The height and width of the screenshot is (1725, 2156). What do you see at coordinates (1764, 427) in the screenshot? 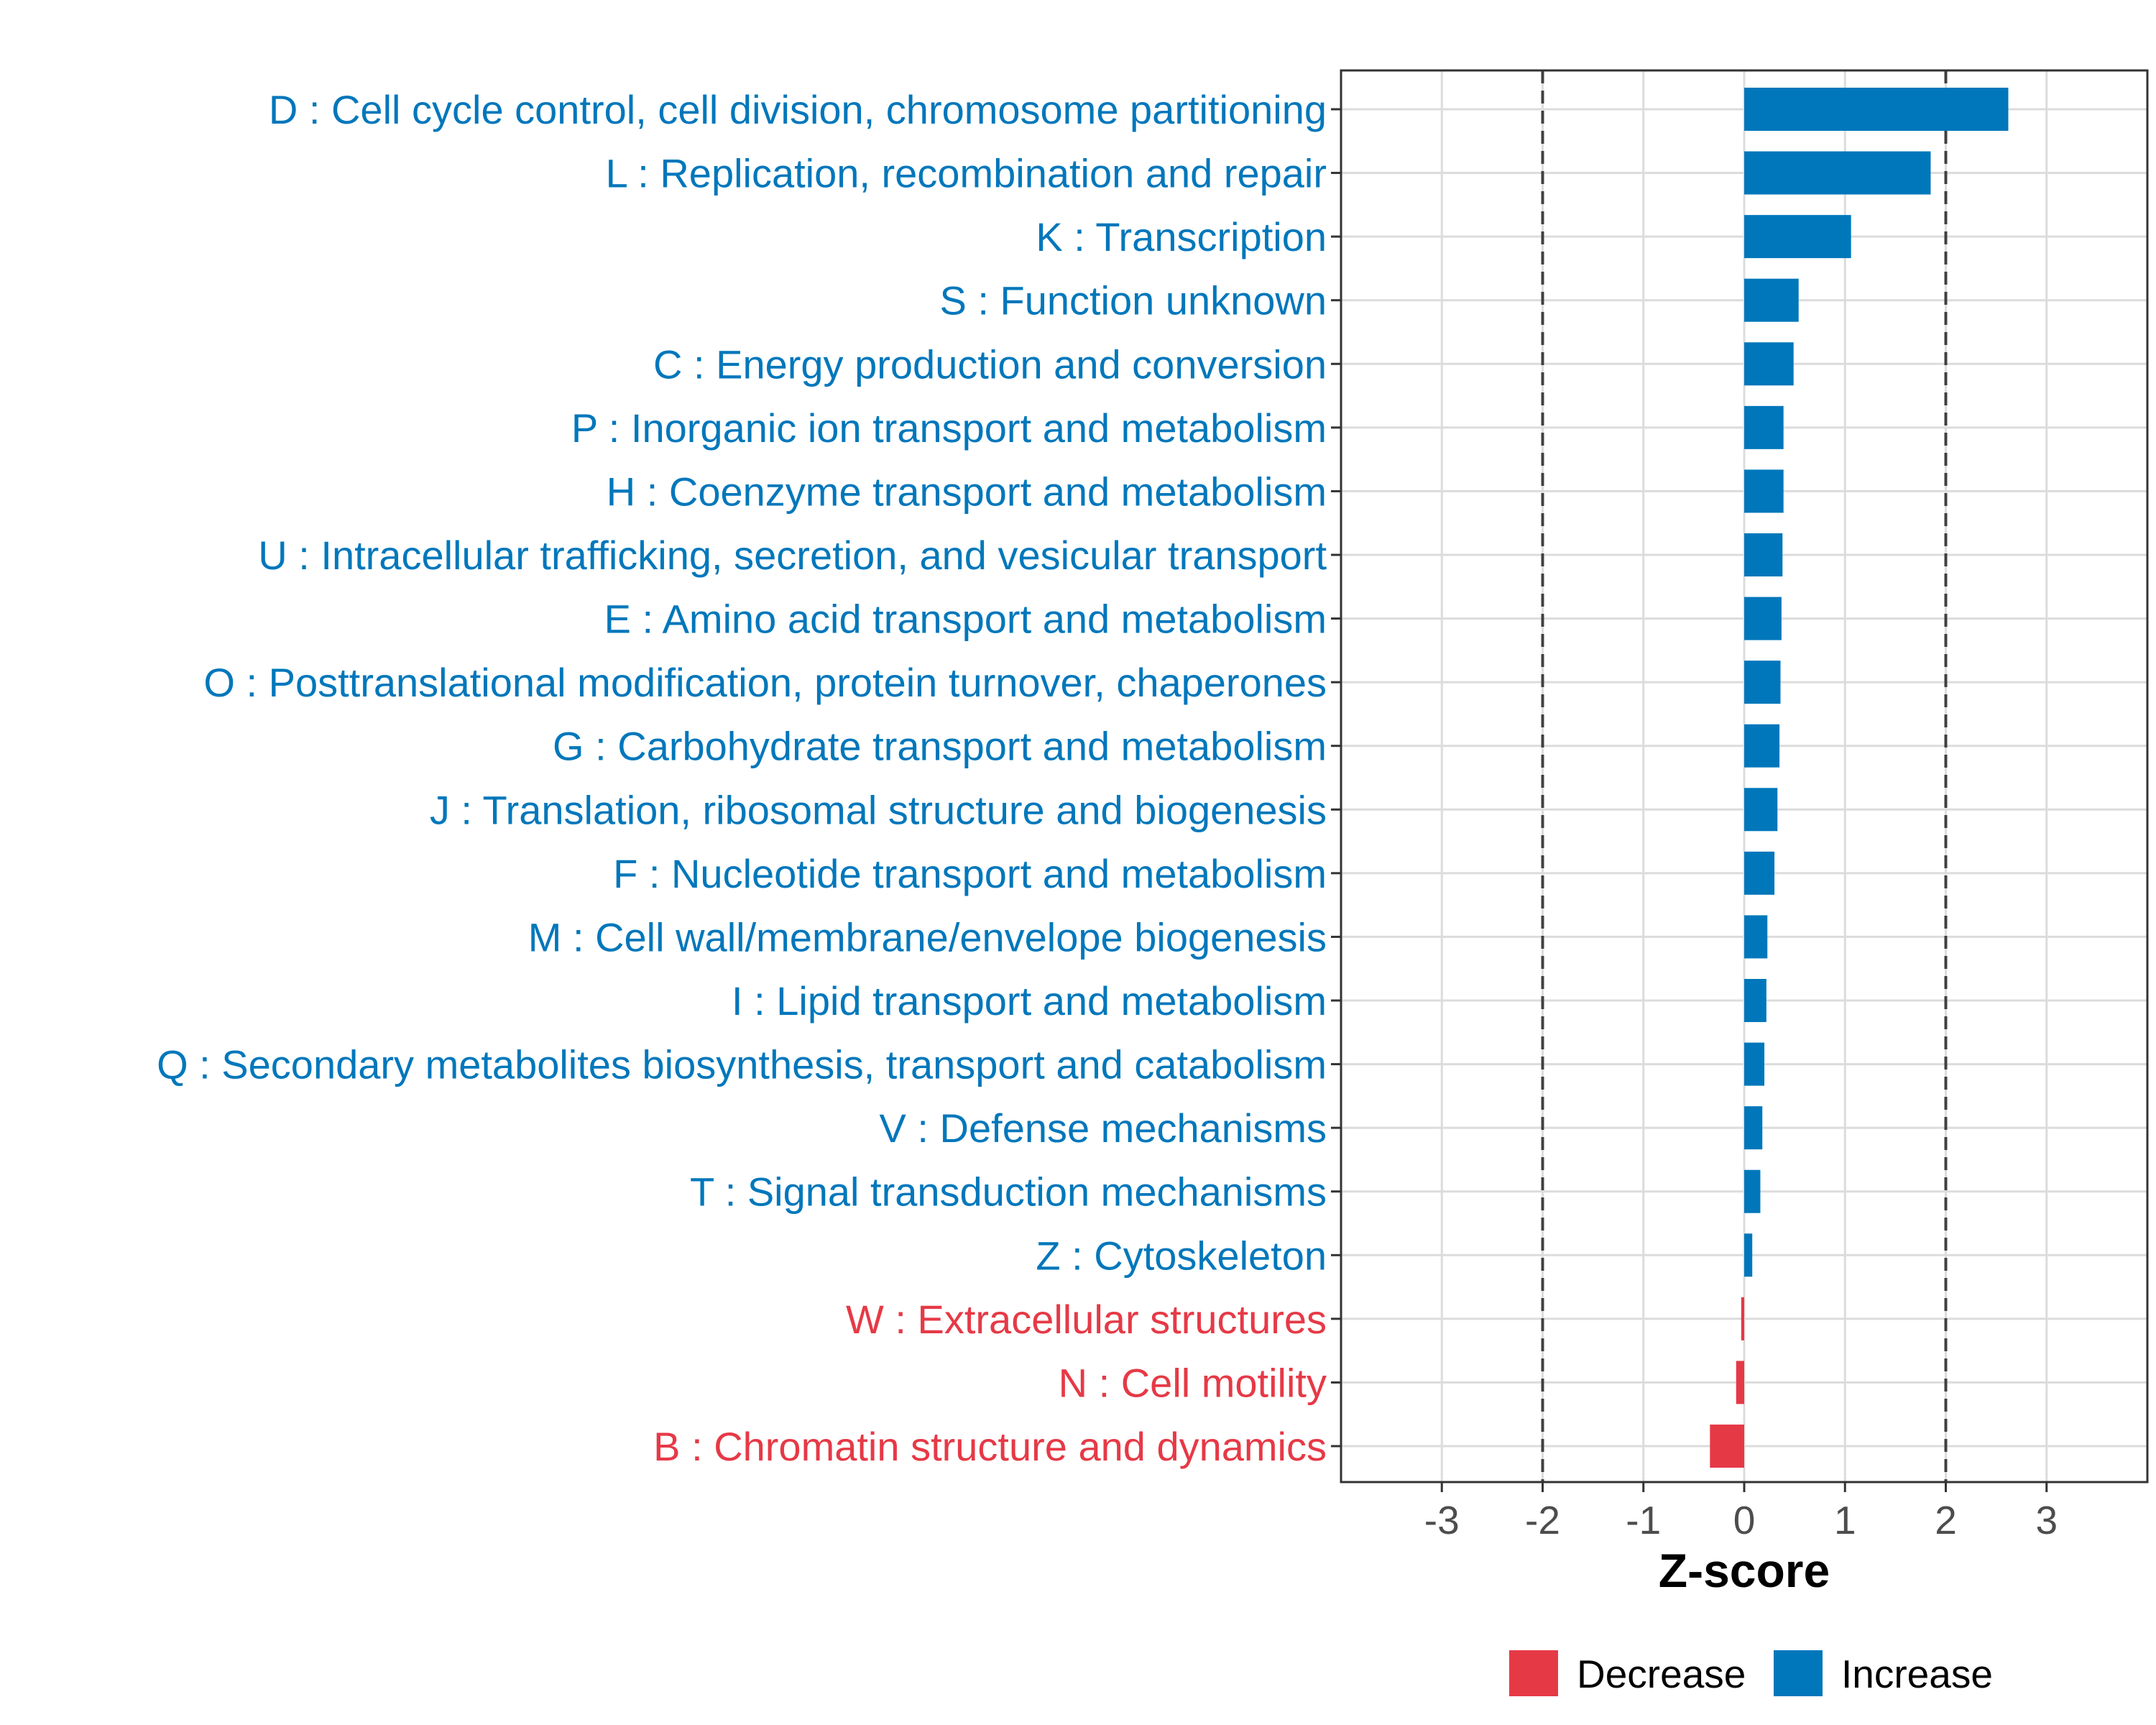
I see `bar-p` at bounding box center [1764, 427].